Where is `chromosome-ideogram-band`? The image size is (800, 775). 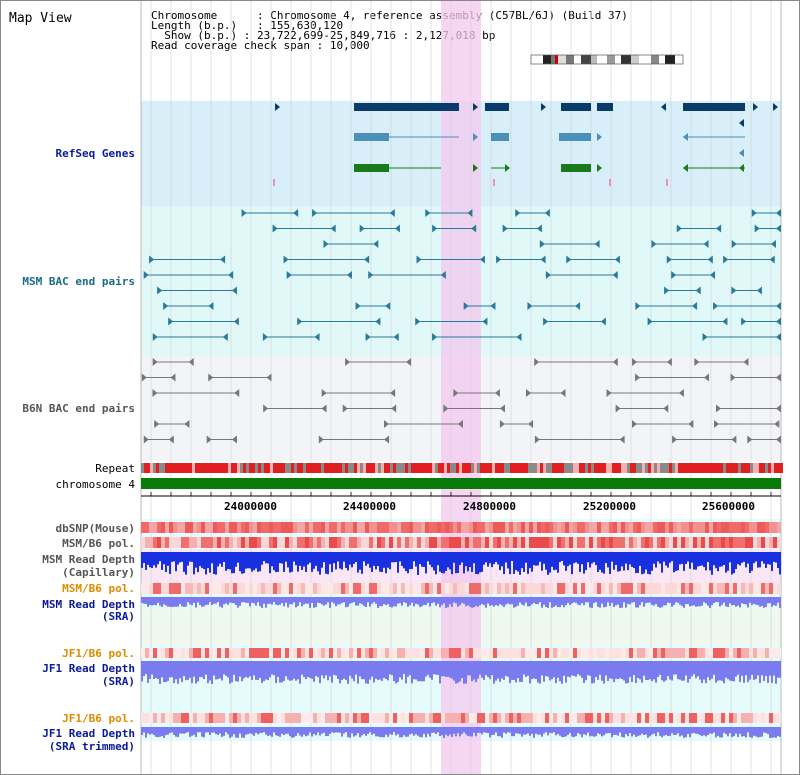 chromosome-ideogram-band is located at coordinates (594, 59).